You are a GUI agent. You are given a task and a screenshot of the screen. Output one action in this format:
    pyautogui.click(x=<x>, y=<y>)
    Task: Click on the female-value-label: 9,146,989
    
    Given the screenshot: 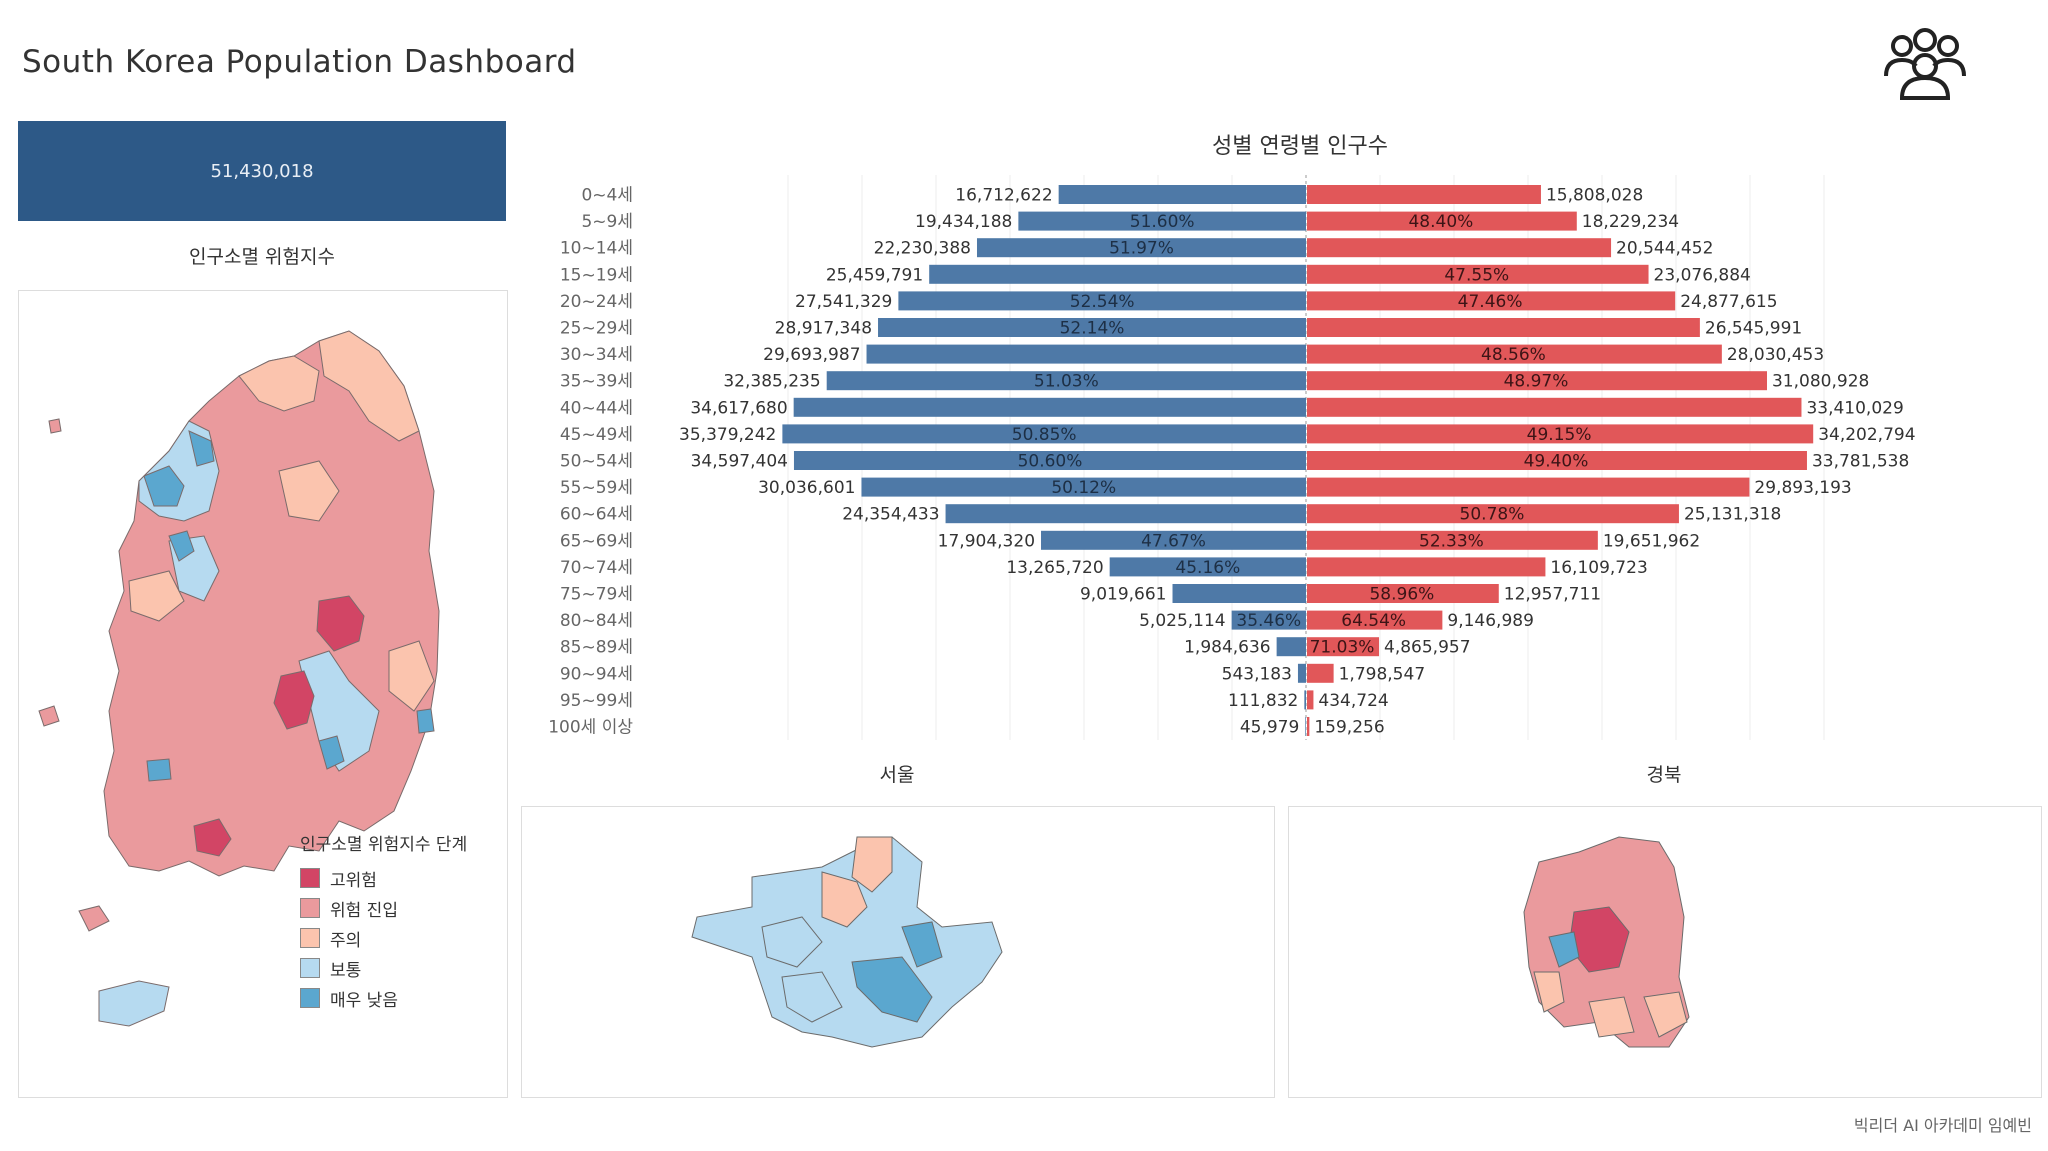 What is the action you would take?
    pyautogui.click(x=1490, y=621)
    